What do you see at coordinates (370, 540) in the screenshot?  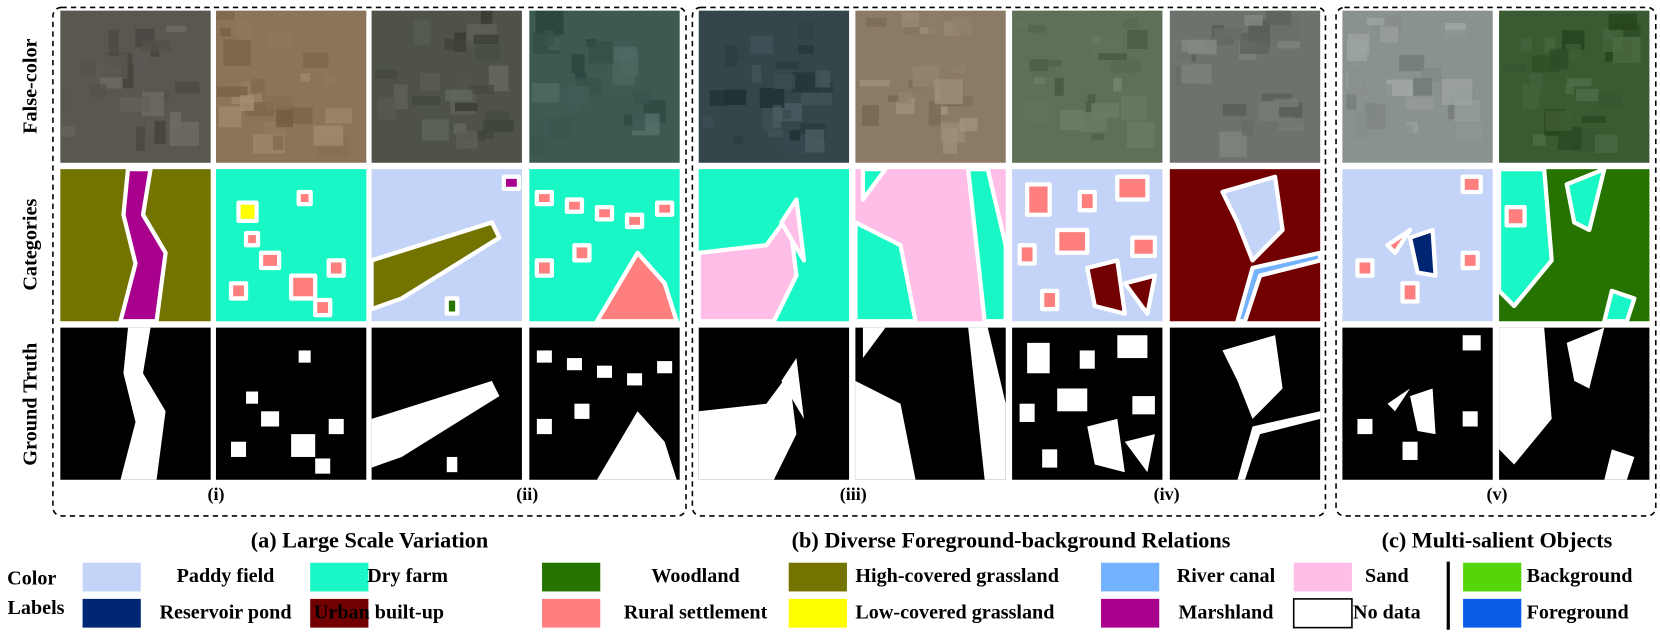 I see `group-caption: (a) Large Scale Variation` at bounding box center [370, 540].